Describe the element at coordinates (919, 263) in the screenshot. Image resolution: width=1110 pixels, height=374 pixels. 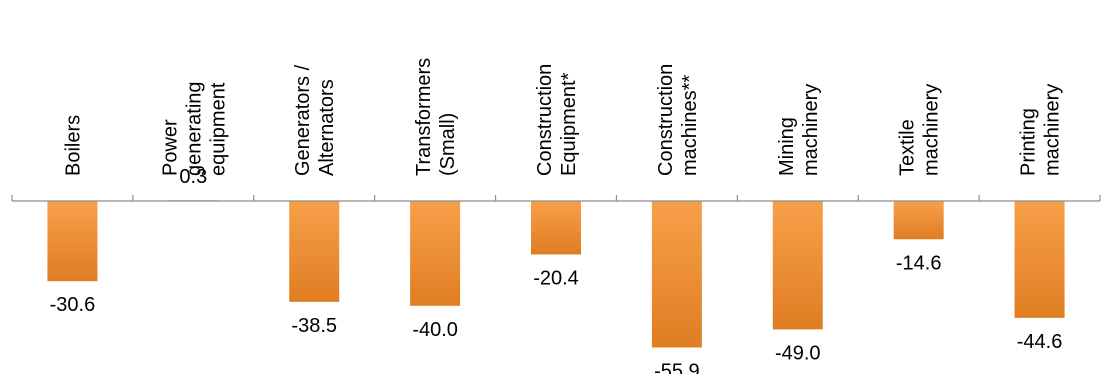
I see `data-label: -14.6` at that location.